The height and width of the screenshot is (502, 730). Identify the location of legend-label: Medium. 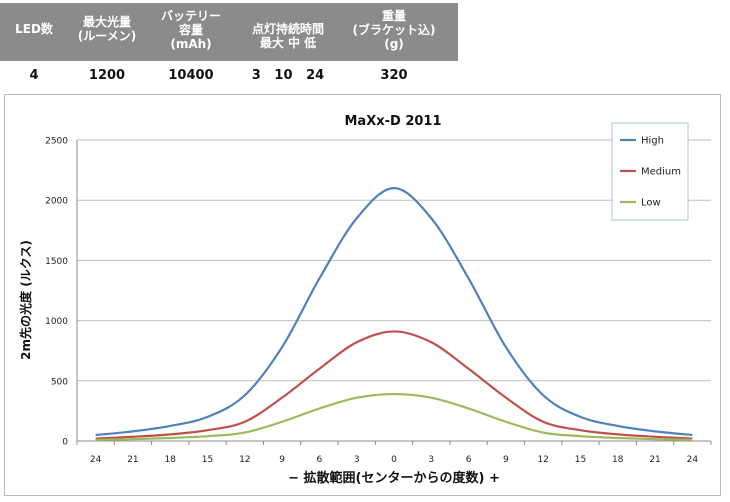
(661, 172).